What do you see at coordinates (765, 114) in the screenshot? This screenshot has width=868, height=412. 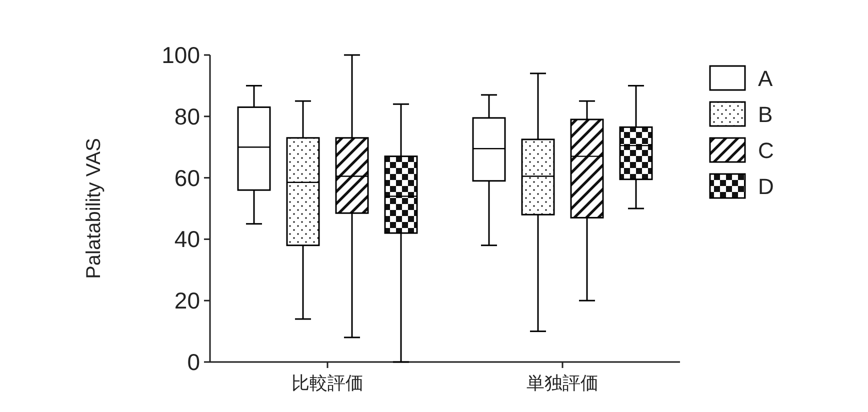 I see `legend-label: B` at bounding box center [765, 114].